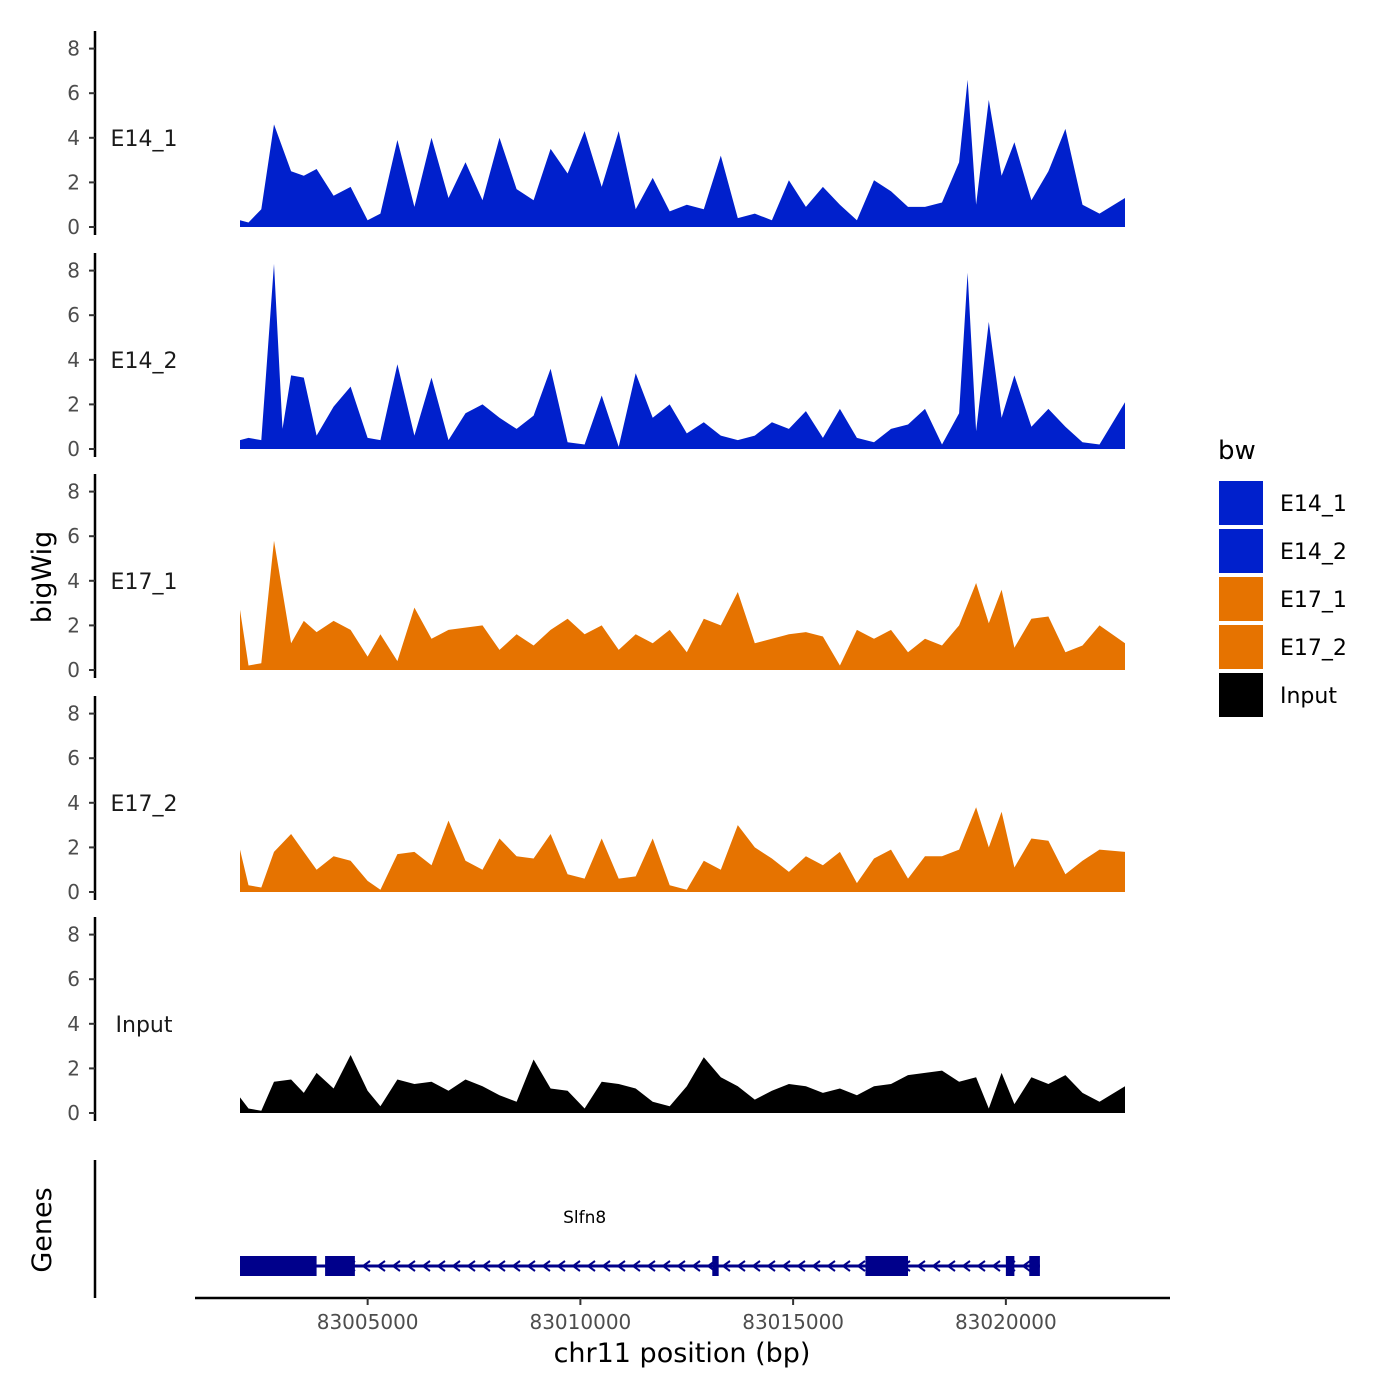 The image size is (1400, 1400). I want to click on x-axis: 83005000 83010000 83015000 83020000, so click(682, 1315).